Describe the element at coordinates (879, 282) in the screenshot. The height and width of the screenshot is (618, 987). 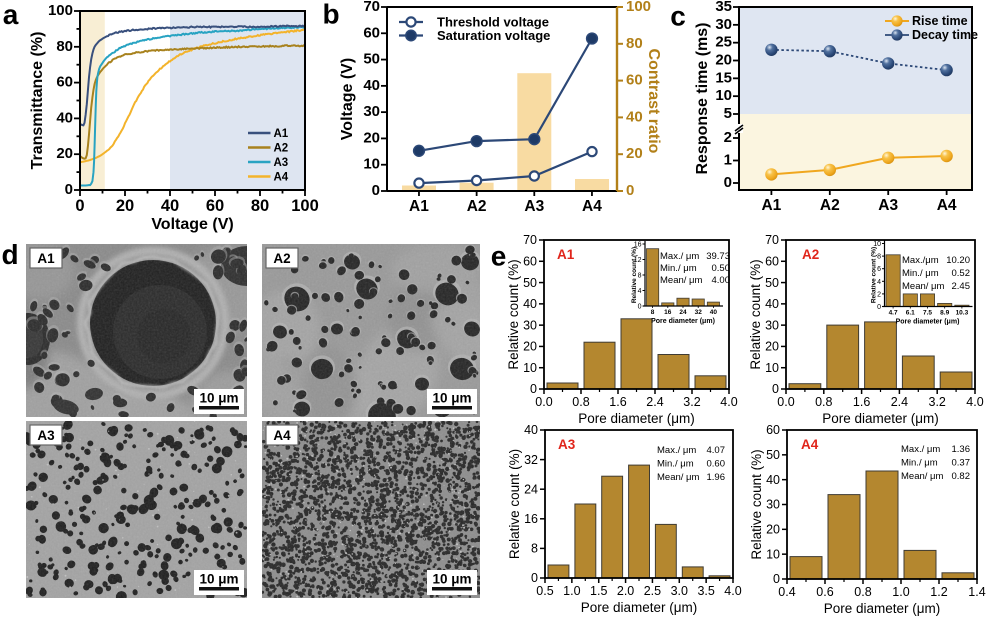
I see `svg-text: 4` at that location.